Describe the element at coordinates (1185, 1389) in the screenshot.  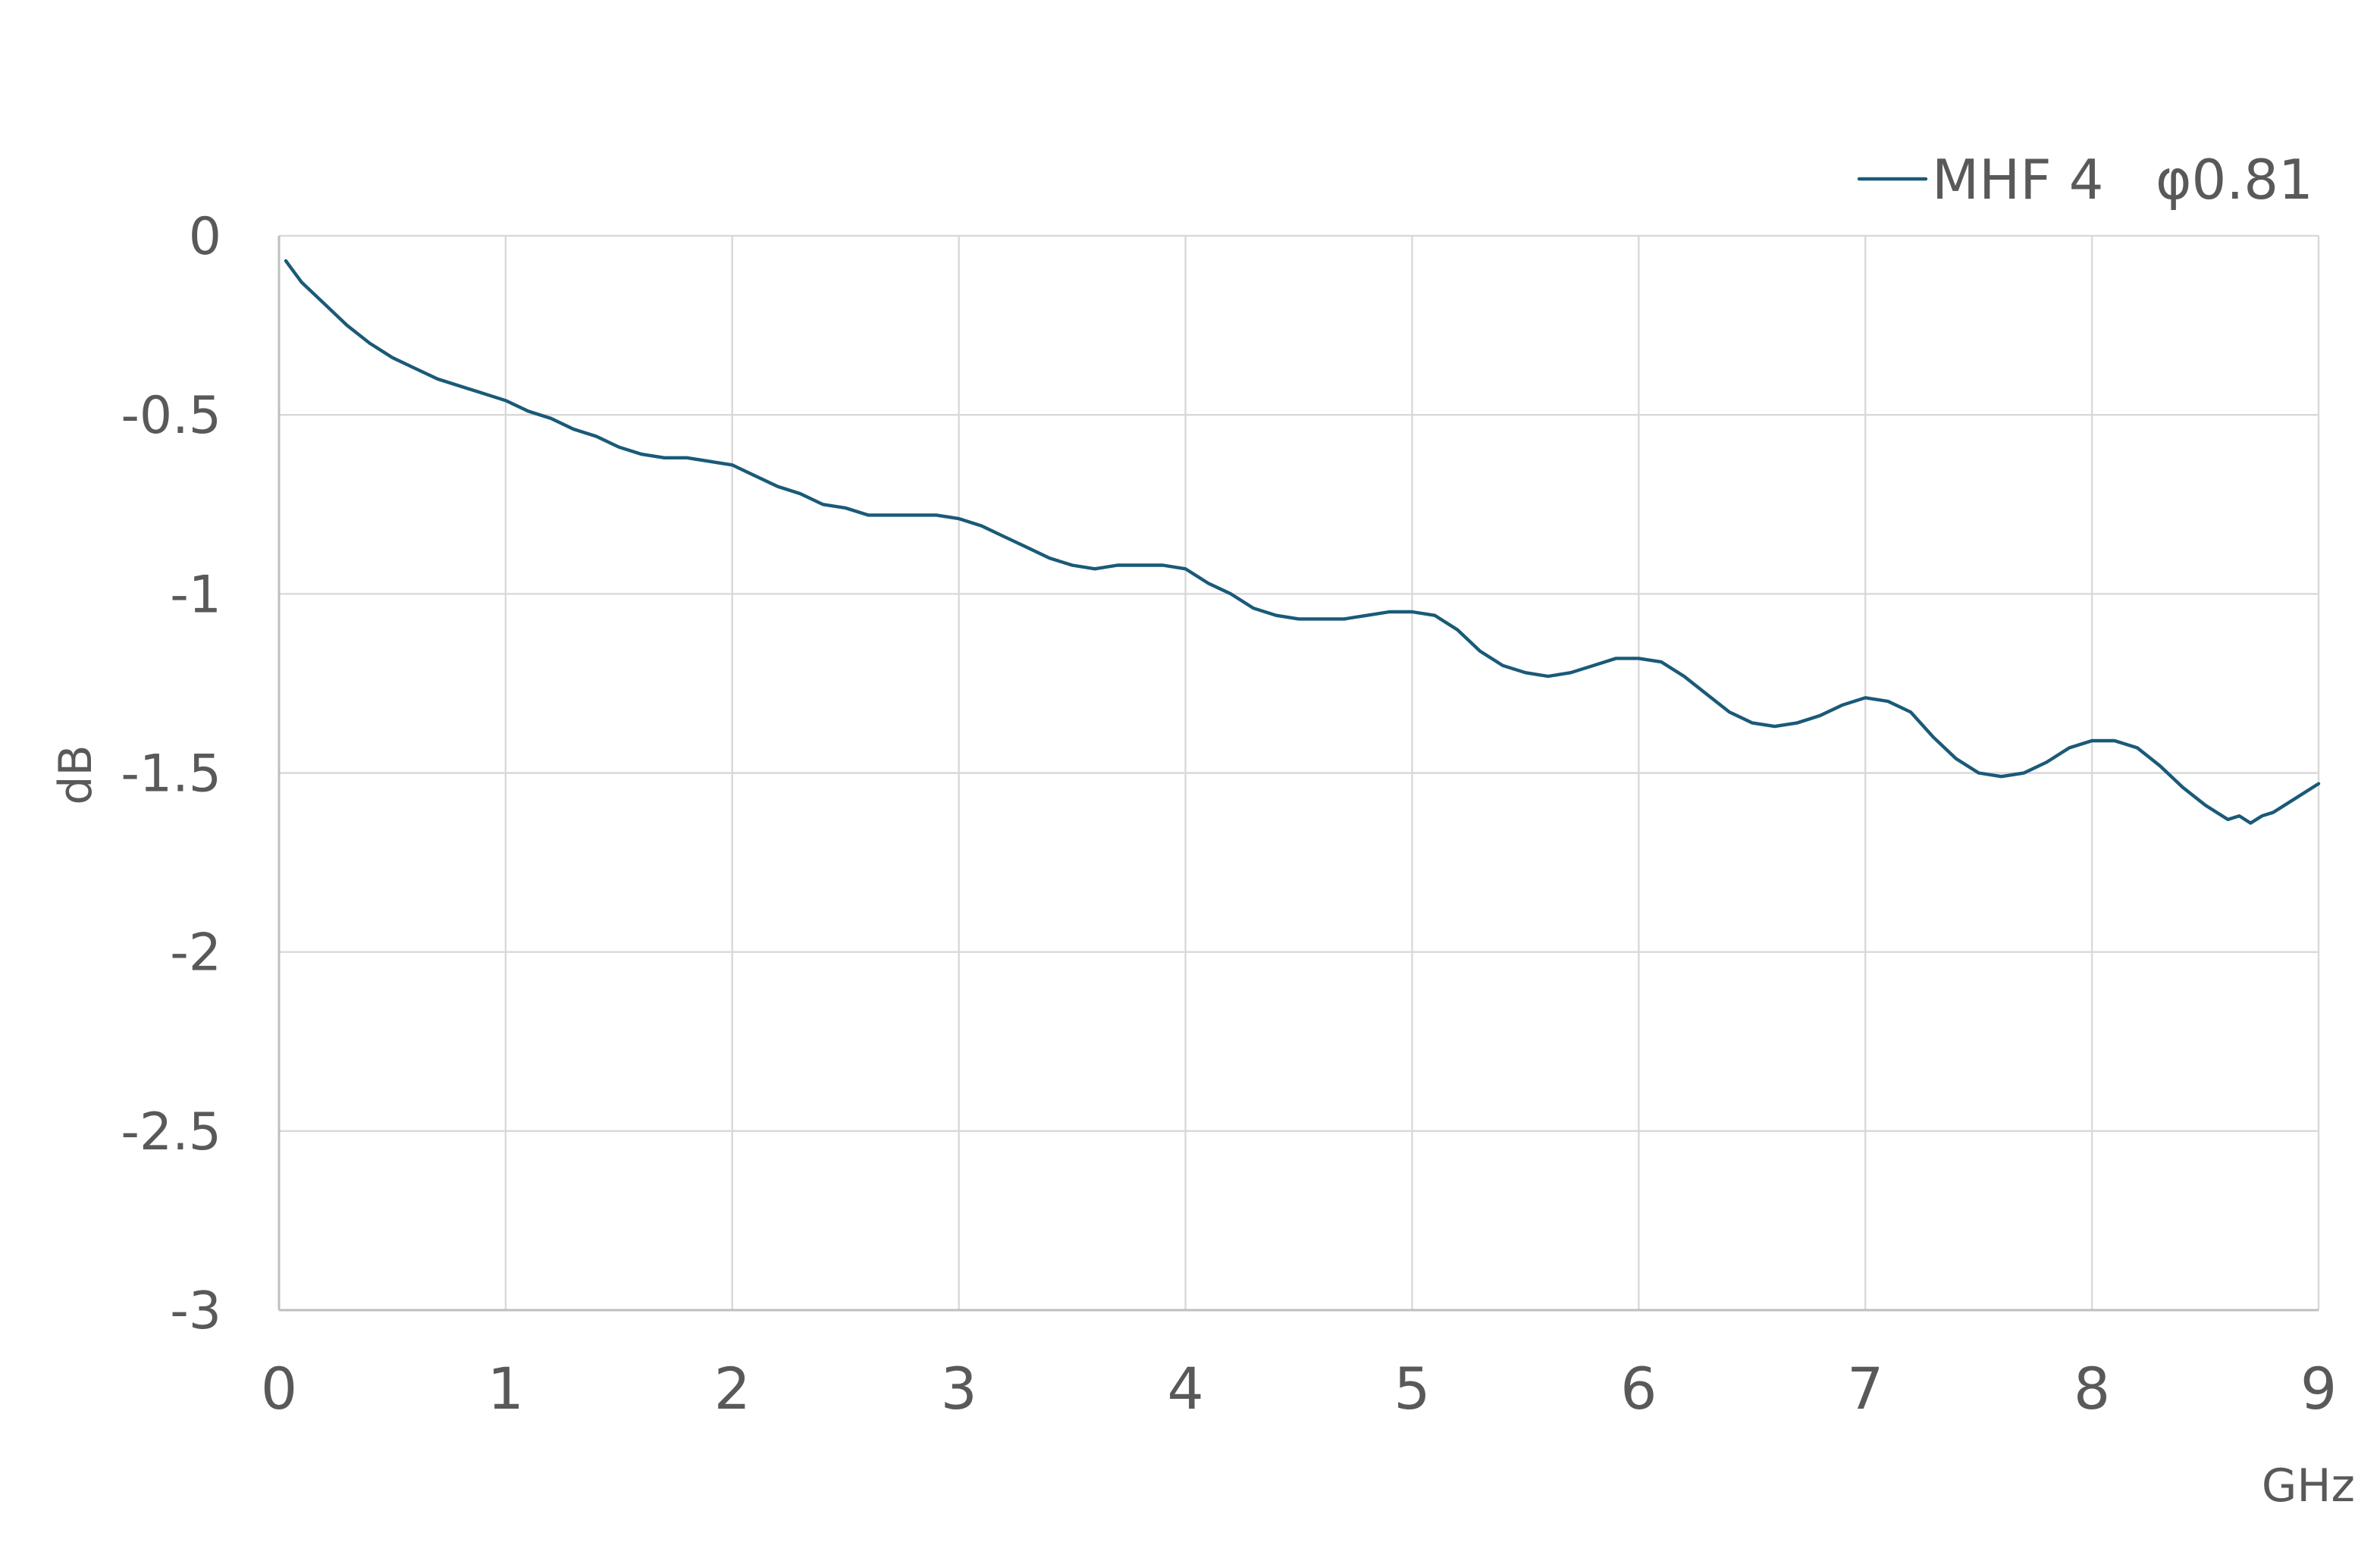
I see `x-tick-label: 4` at that location.